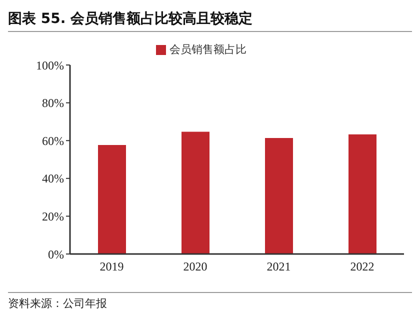  What do you see at coordinates (53, 216) in the screenshot?
I see `y-tick-label: 20%` at bounding box center [53, 216].